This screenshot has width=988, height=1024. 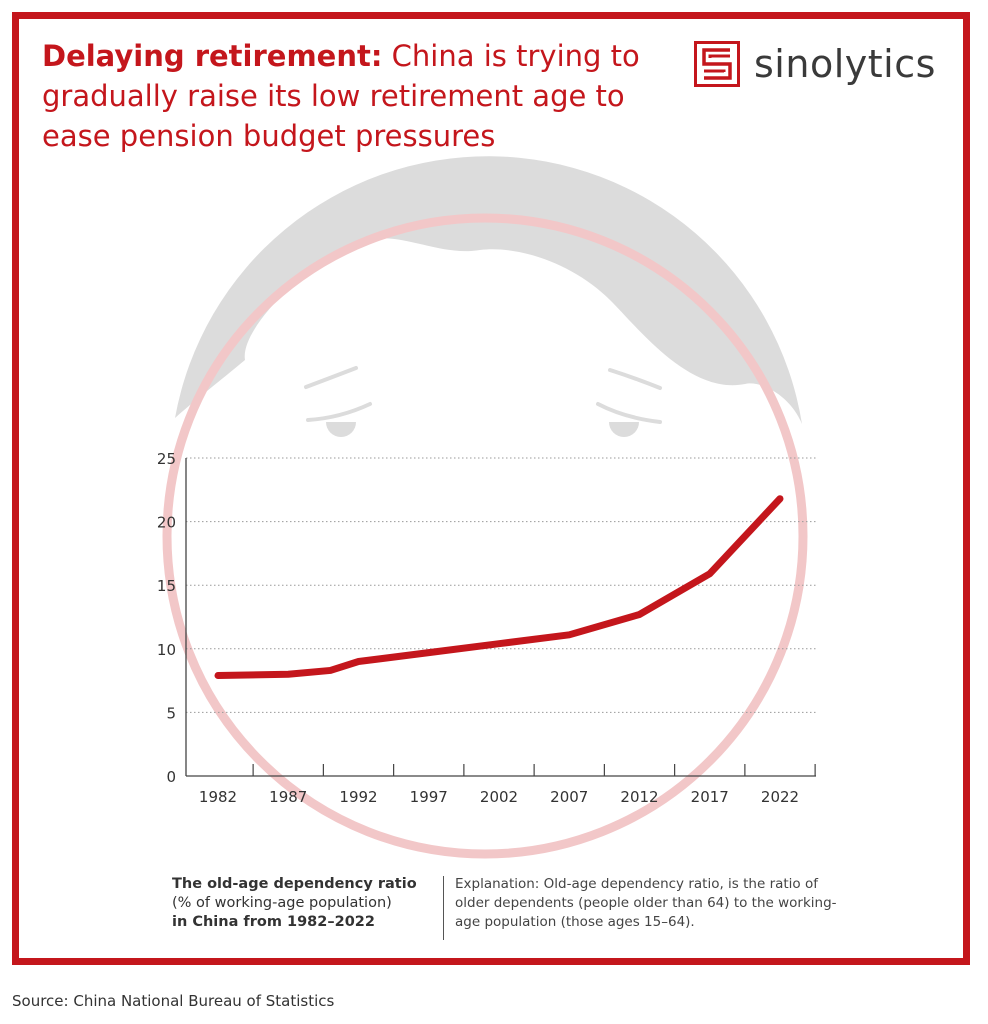 What do you see at coordinates (629, 413) in the screenshot?
I see `right-eyelid` at bounding box center [629, 413].